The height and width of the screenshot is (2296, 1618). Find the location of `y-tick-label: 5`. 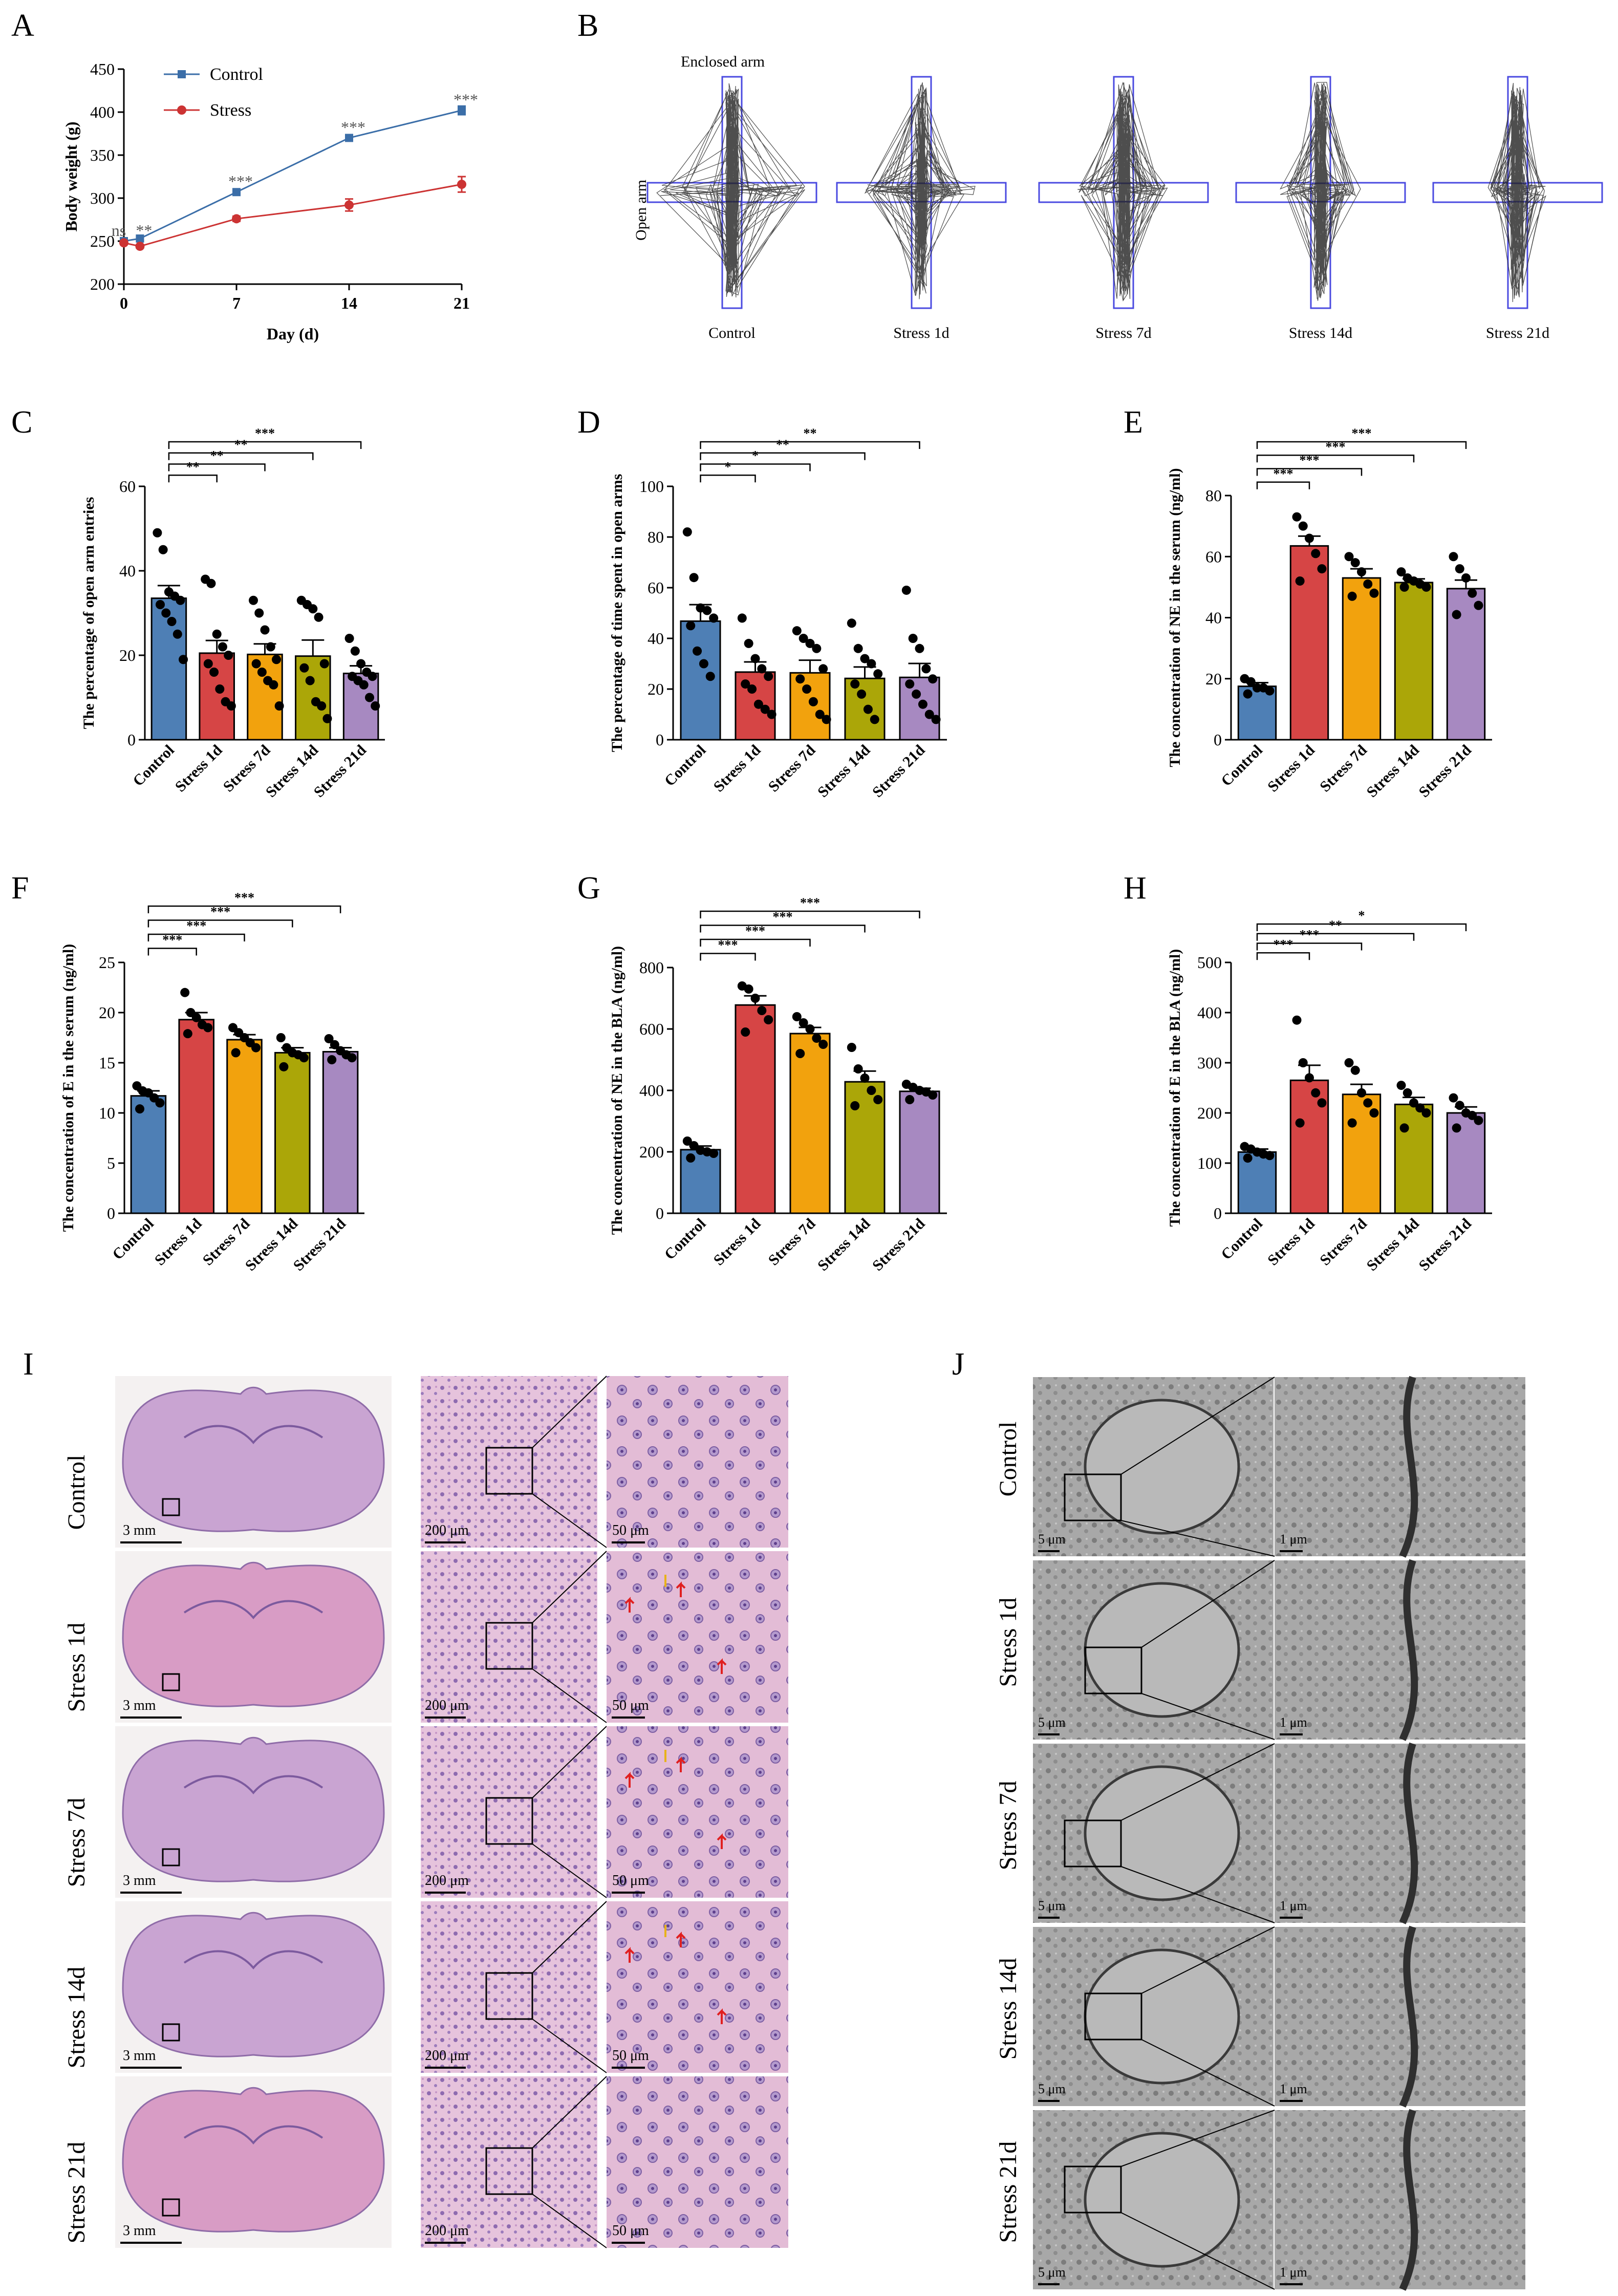

y-tick-label: 5 is located at coordinates (111, 1163).